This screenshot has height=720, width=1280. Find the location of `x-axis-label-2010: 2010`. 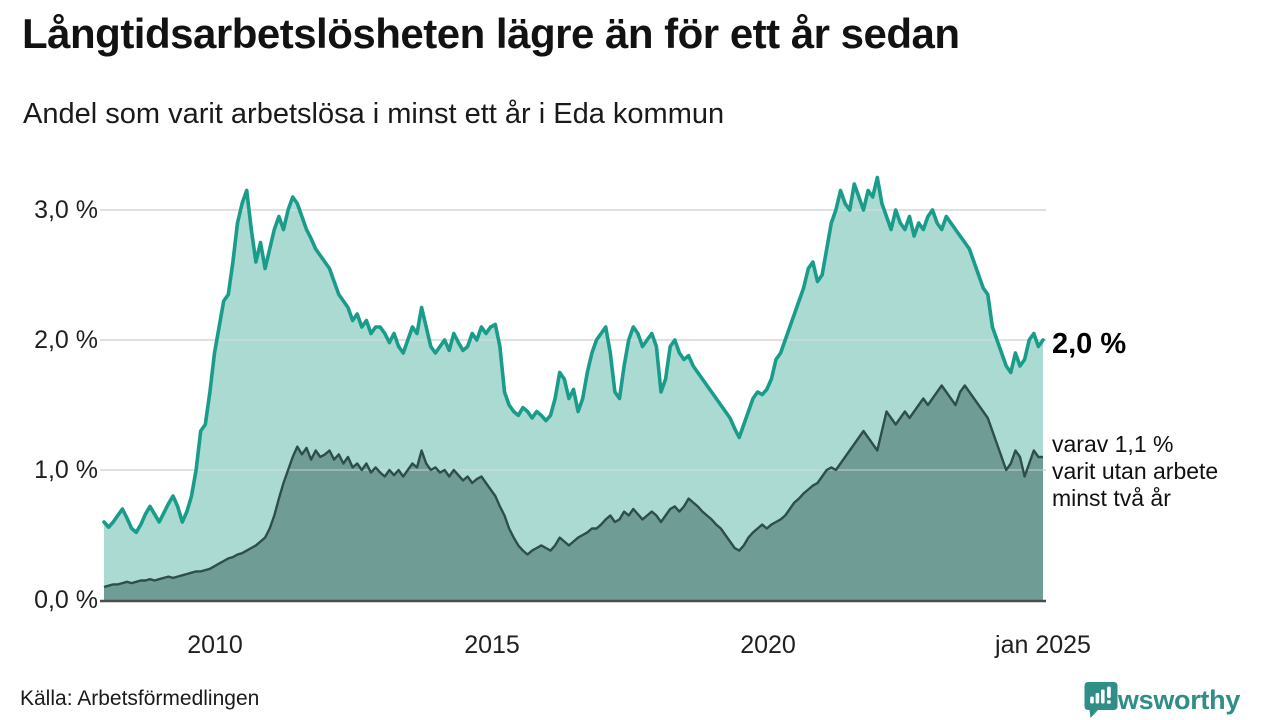

x-axis-label-2010: 2010 is located at coordinates (215, 645).